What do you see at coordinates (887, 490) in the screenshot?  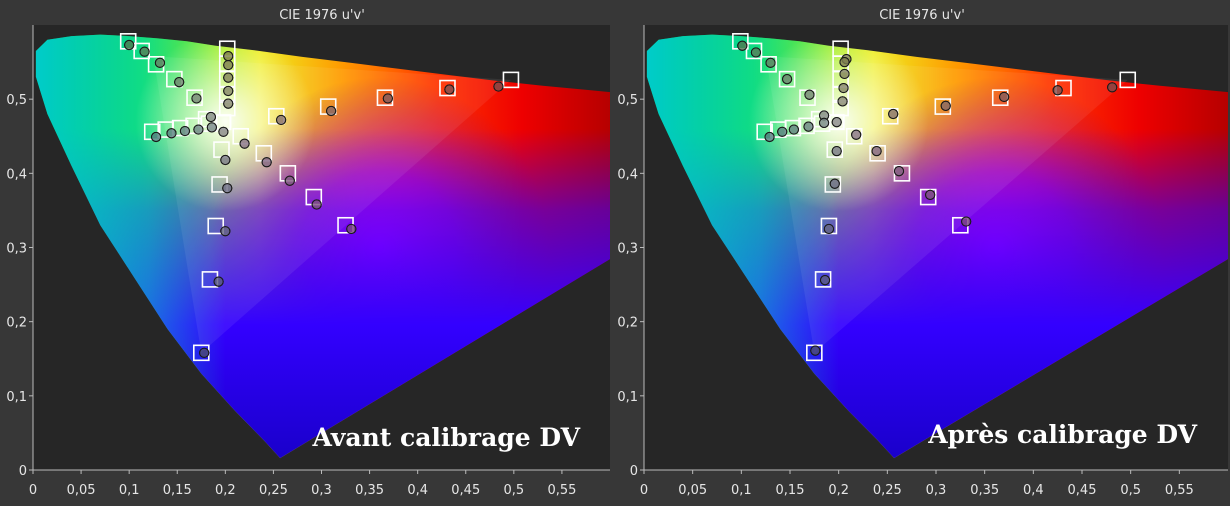 I see `x-tick-label: 0,25` at bounding box center [887, 490].